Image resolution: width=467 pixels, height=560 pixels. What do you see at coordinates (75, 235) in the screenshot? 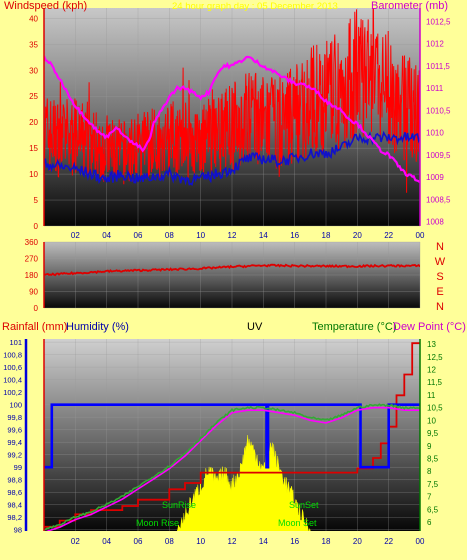
I see `wind-x-tick-label: 02` at bounding box center [75, 235].